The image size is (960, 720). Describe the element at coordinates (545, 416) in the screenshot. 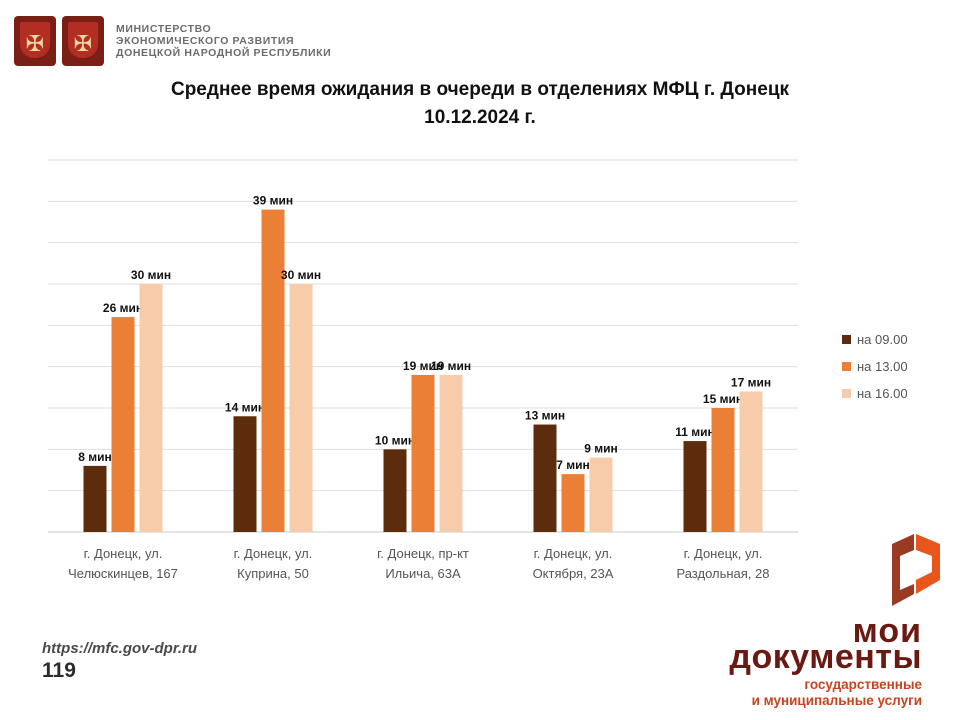

I see `data-label: 13 мин` at that location.